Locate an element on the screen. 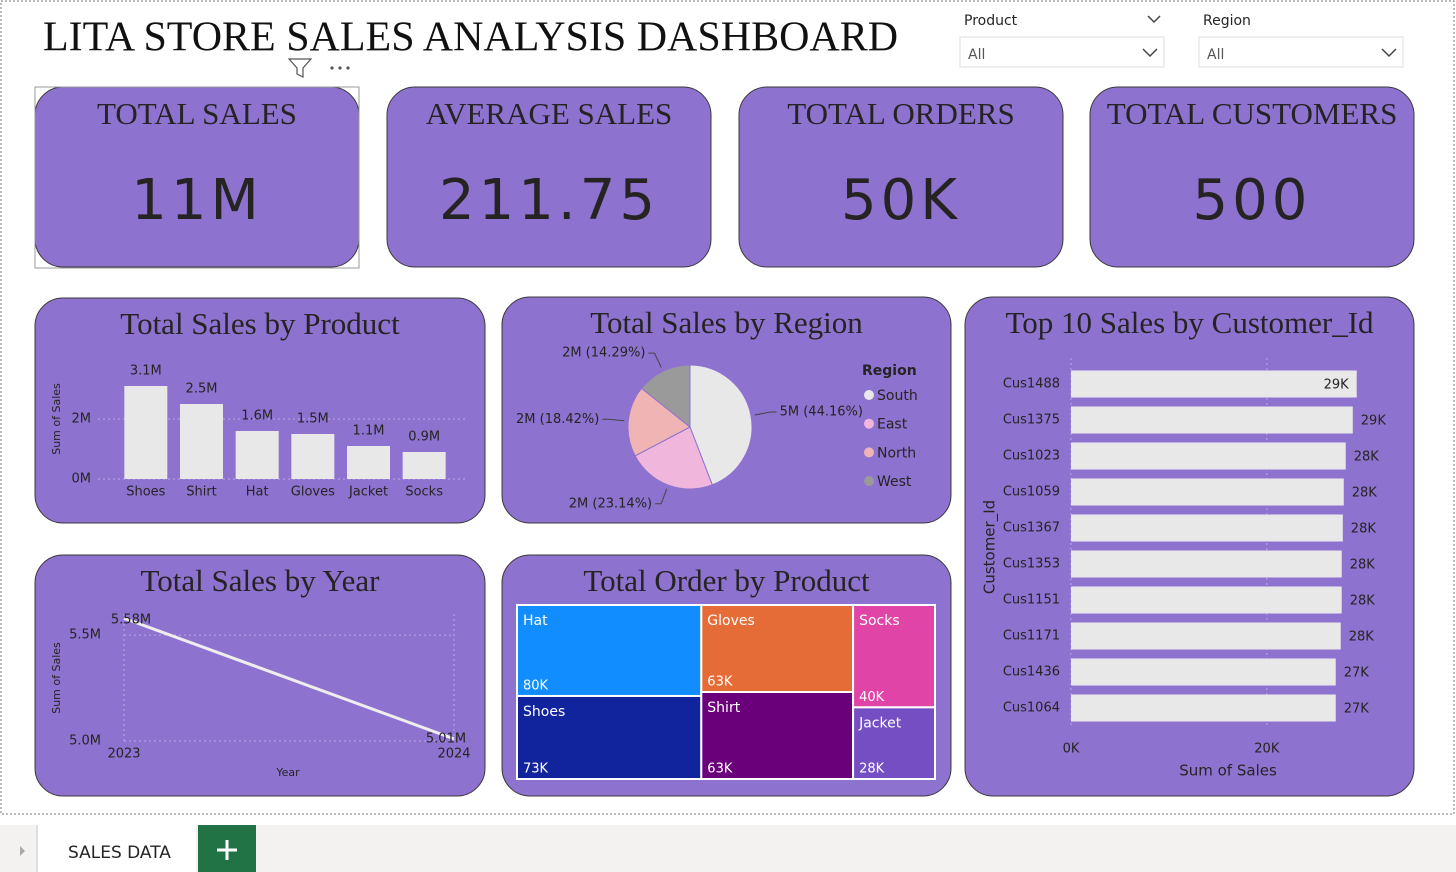 The width and height of the screenshot is (1456, 872). y-tick-label: Cus1171 is located at coordinates (1031, 636).